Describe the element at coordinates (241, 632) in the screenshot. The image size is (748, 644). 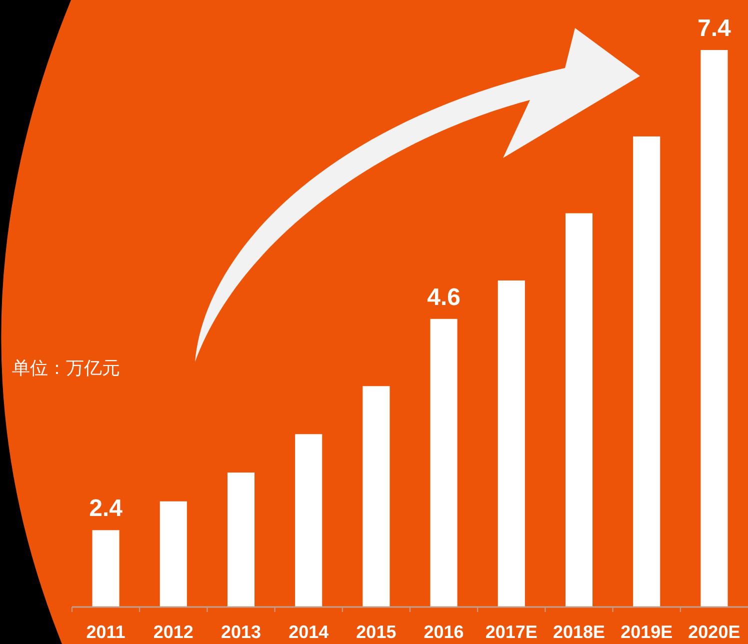
I see `x-tick-label: 2013` at that location.